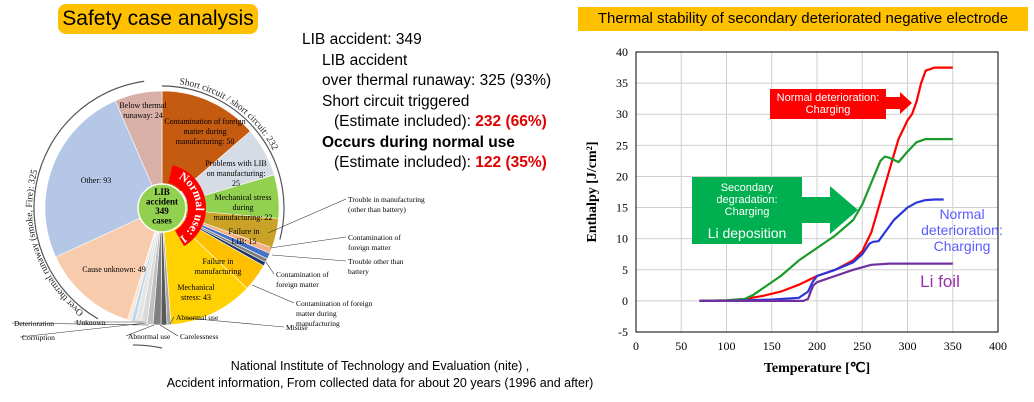 This screenshot has width=1034, height=402. Describe the element at coordinates (91, 322) in the screenshot. I see `callout-label: Unknown` at that location.